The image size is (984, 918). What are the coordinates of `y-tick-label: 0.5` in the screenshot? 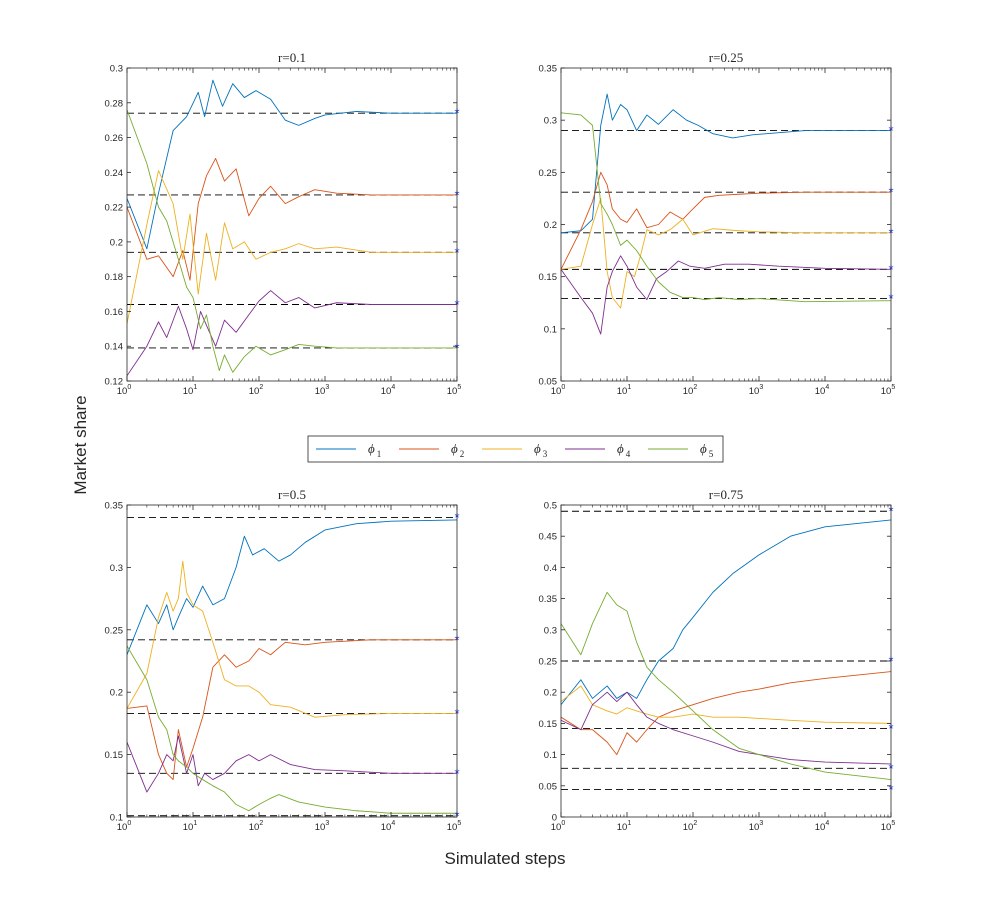 It's located at (550, 506).